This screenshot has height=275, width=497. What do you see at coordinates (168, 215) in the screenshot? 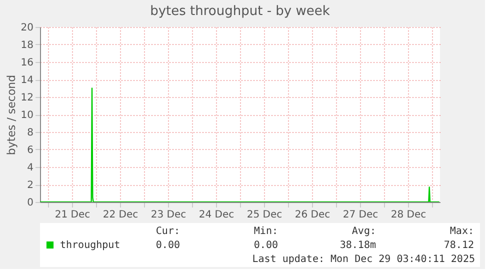
I see `x-tick-label: 23 Dec` at bounding box center [168, 215].